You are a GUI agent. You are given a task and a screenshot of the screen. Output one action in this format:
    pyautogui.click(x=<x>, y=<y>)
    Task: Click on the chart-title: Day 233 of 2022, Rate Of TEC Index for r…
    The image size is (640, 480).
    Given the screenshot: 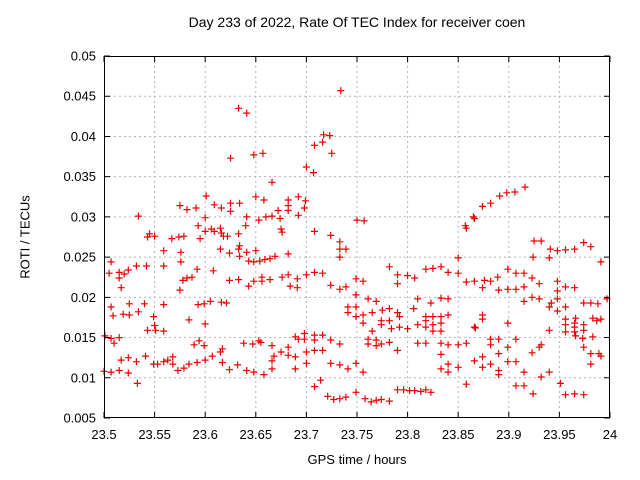 What is the action you would take?
    pyautogui.click(x=357, y=22)
    